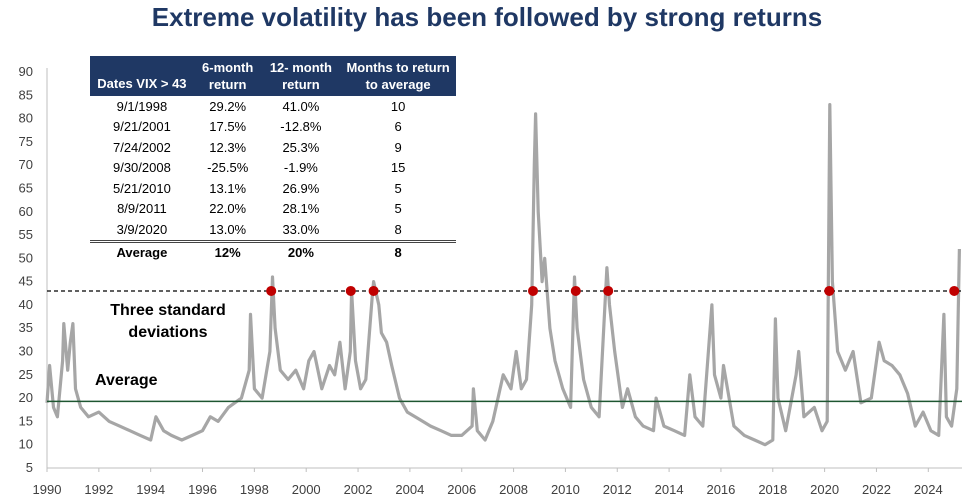 This screenshot has height=502, width=974. Describe the element at coordinates (126, 380) in the screenshot. I see `average-label: Average` at that location.